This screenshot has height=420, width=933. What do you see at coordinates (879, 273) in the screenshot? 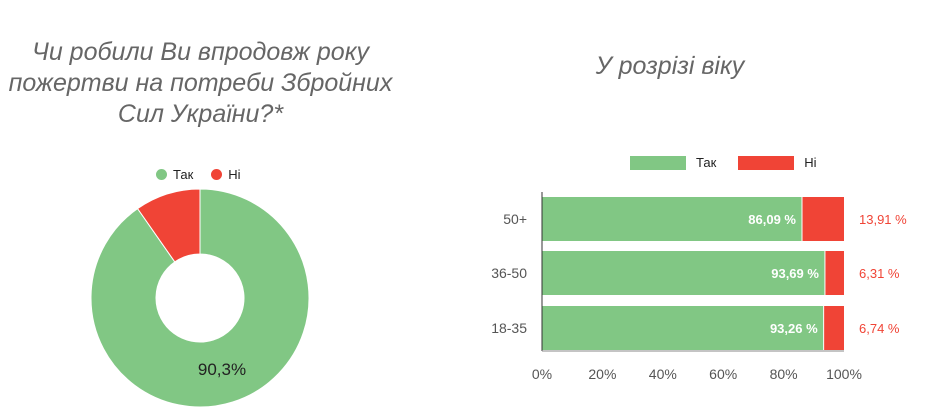
I see `bar-label-no-36-50: 6,31 %` at bounding box center [879, 273].